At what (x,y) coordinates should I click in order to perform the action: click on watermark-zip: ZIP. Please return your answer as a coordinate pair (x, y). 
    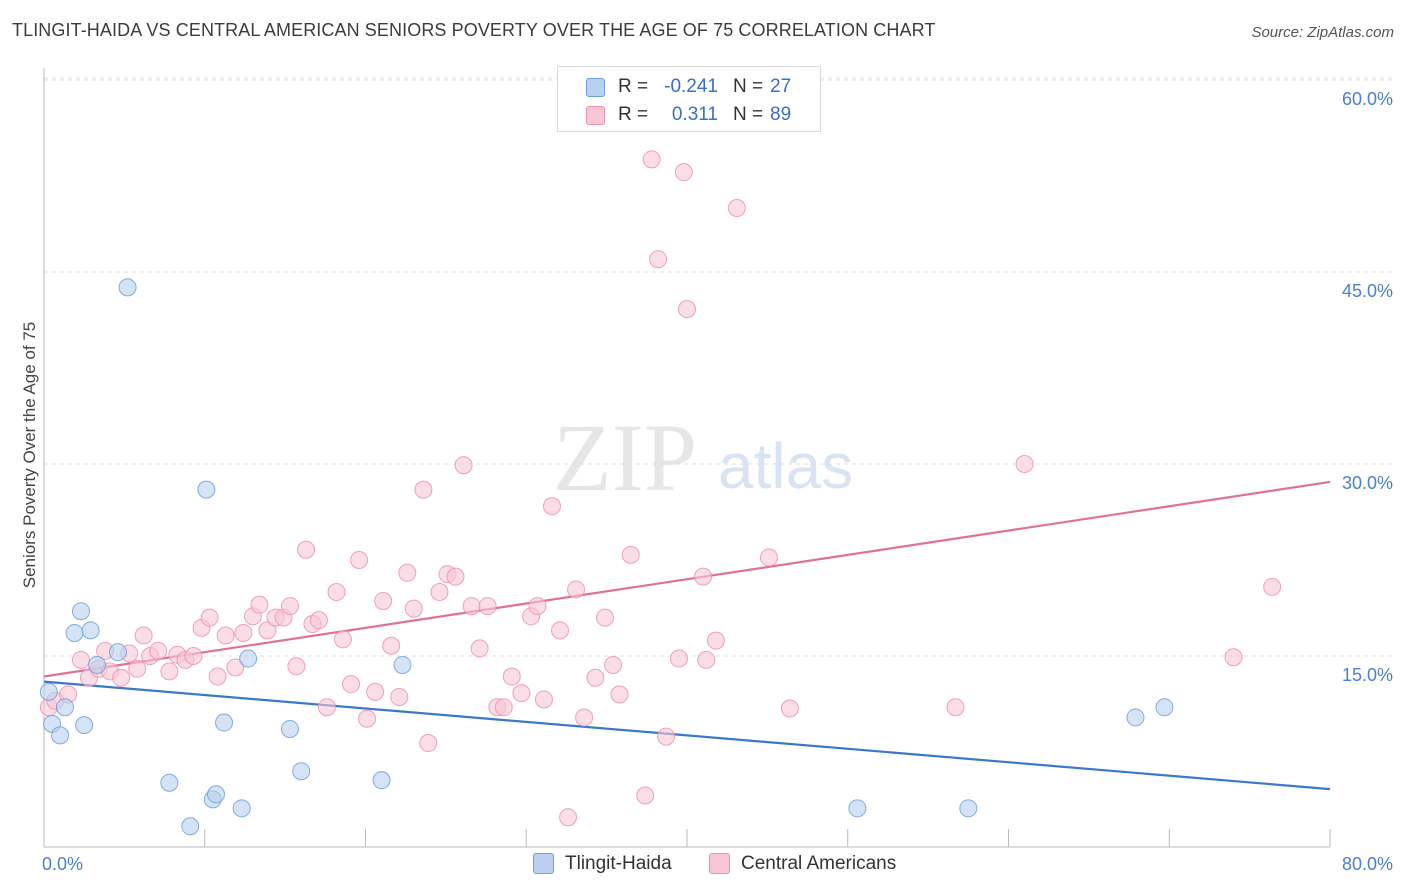
    Looking at the image, I should click on (625, 457).